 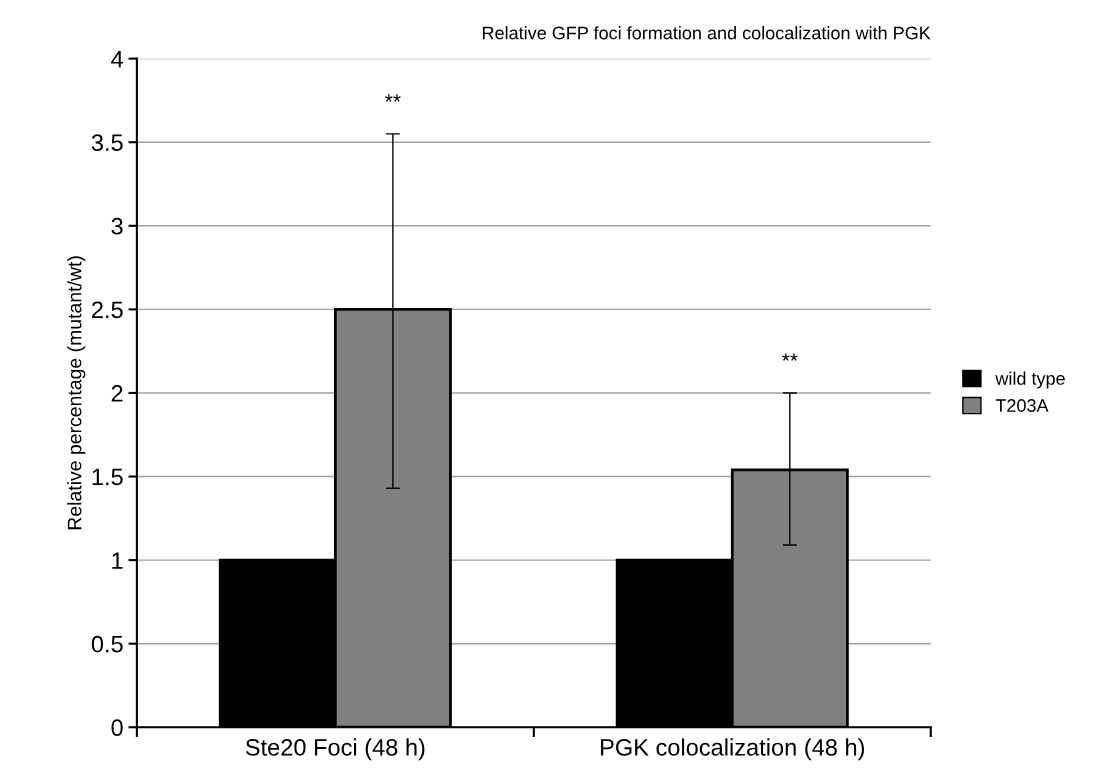 I want to click on y-tick-label: 4, so click(x=117, y=59).